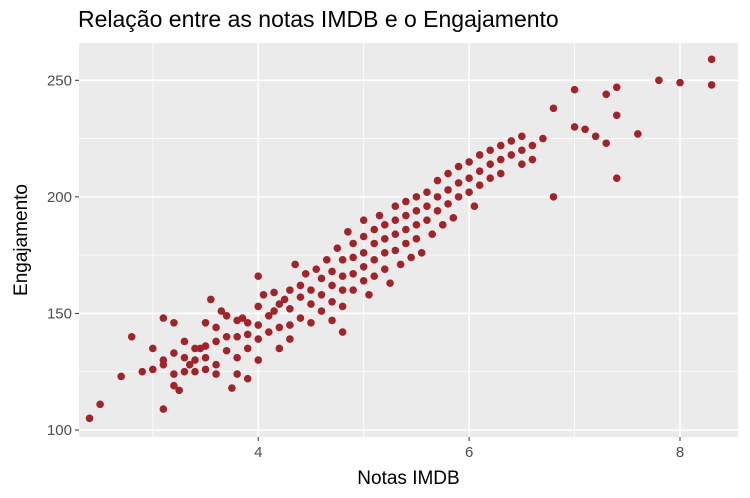 This screenshot has height=498, width=750. I want to click on y-axis-title: Engajamento, so click(21, 240).